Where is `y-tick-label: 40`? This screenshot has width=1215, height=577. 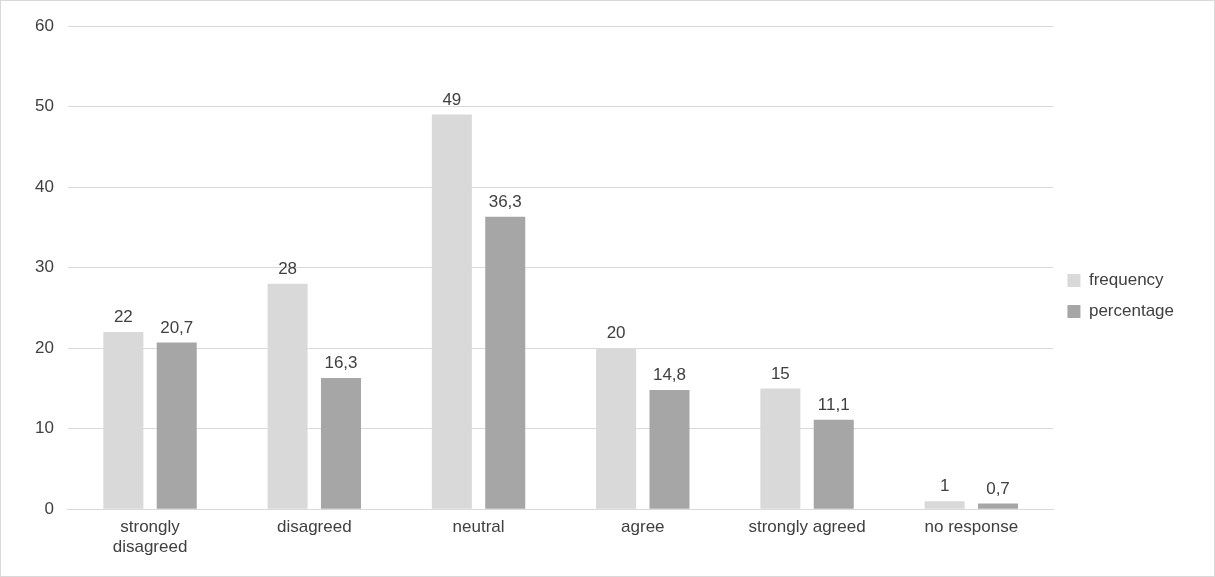
y-tick-label: 40 is located at coordinates (44, 186).